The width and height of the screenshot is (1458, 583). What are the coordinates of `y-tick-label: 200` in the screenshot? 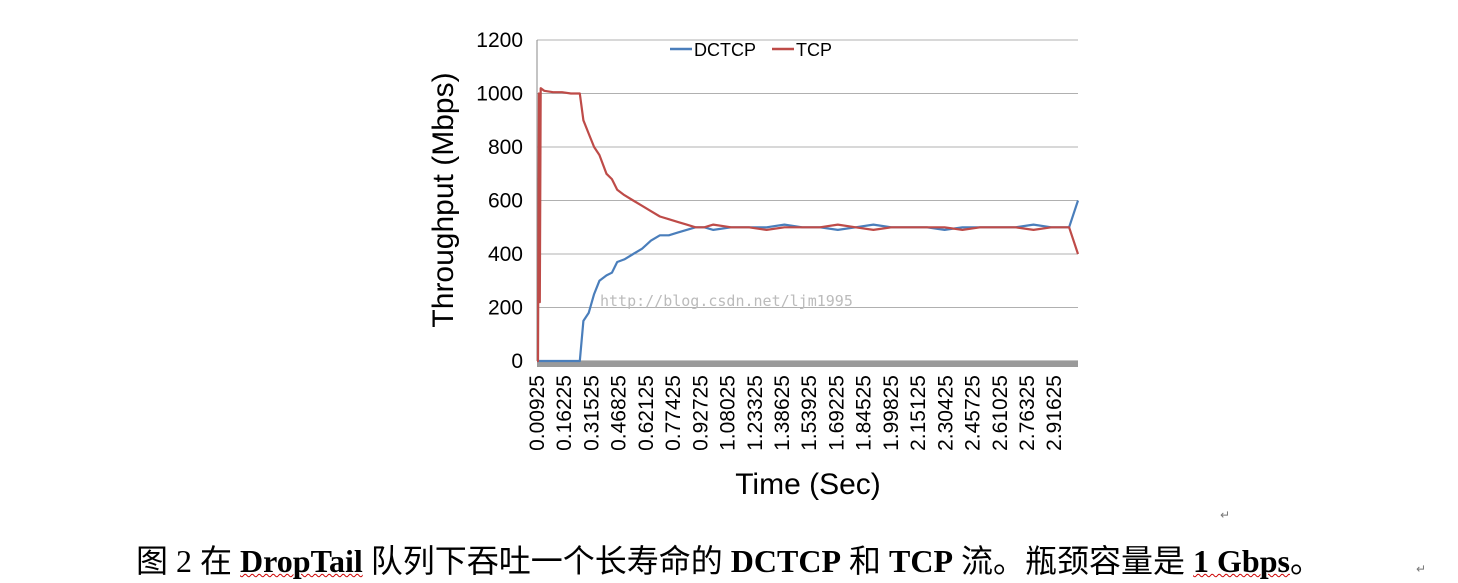 It's located at (505, 308).